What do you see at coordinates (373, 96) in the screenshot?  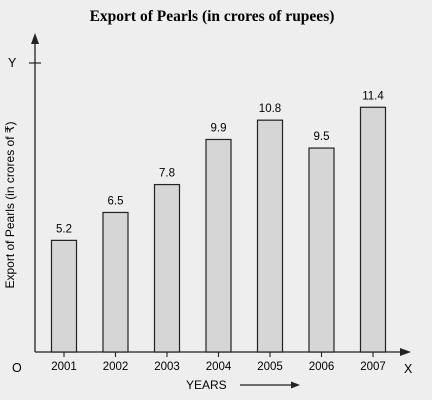 I see `value-label-2007: 11.4` at bounding box center [373, 96].